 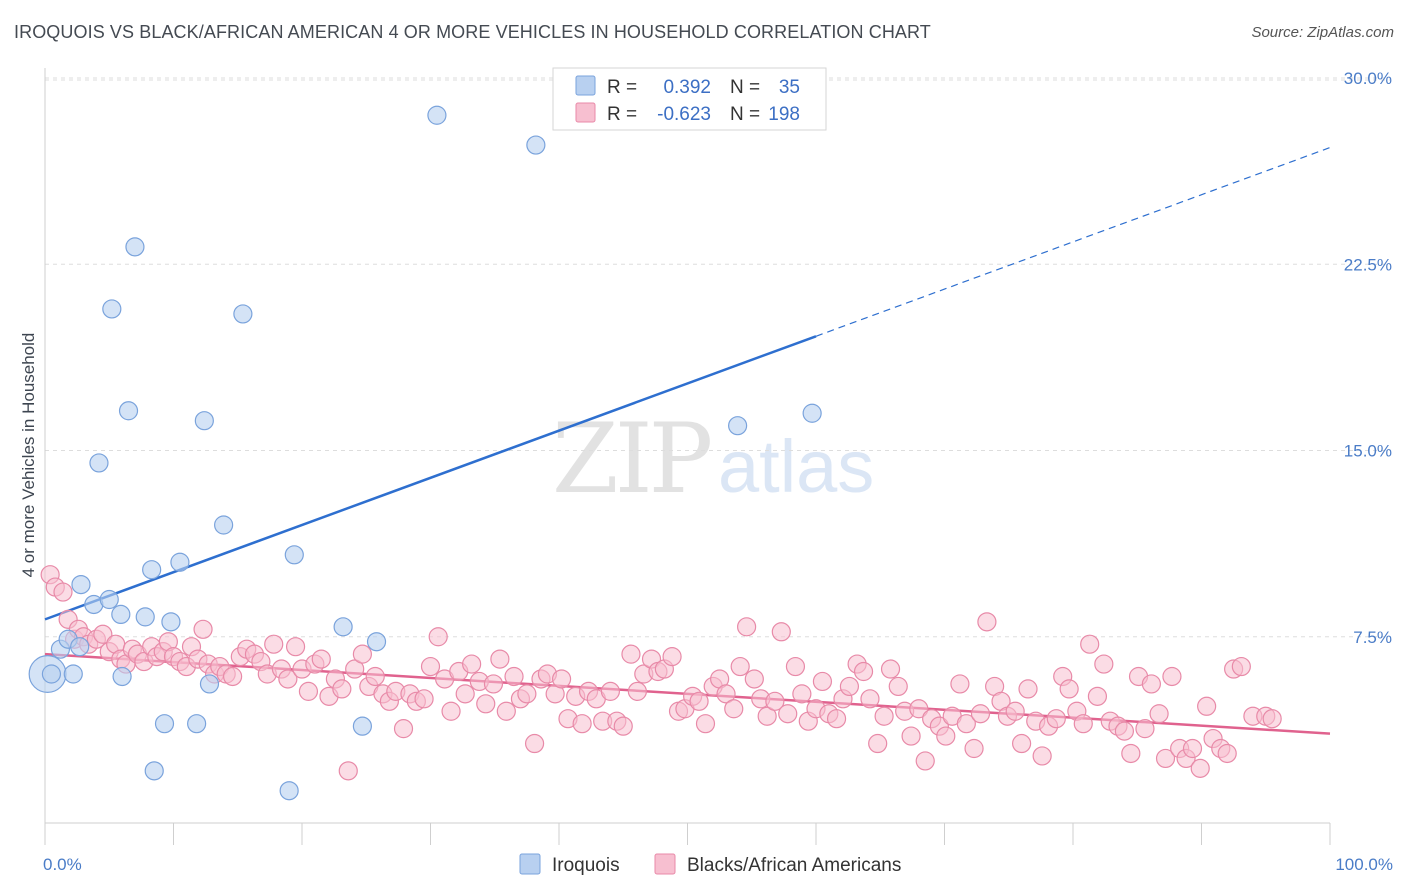 What do you see at coordinates (1368, 78) in the screenshot?
I see `y-tick-label-3: 30.0%` at bounding box center [1368, 78].